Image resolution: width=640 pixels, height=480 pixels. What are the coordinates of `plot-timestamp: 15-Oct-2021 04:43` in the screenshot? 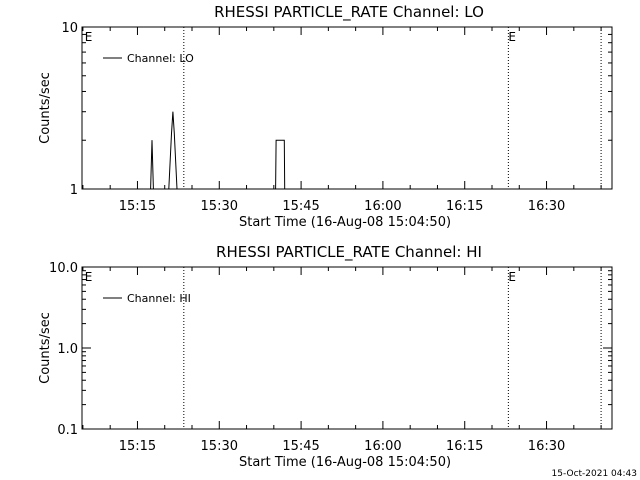 It's located at (594, 474).